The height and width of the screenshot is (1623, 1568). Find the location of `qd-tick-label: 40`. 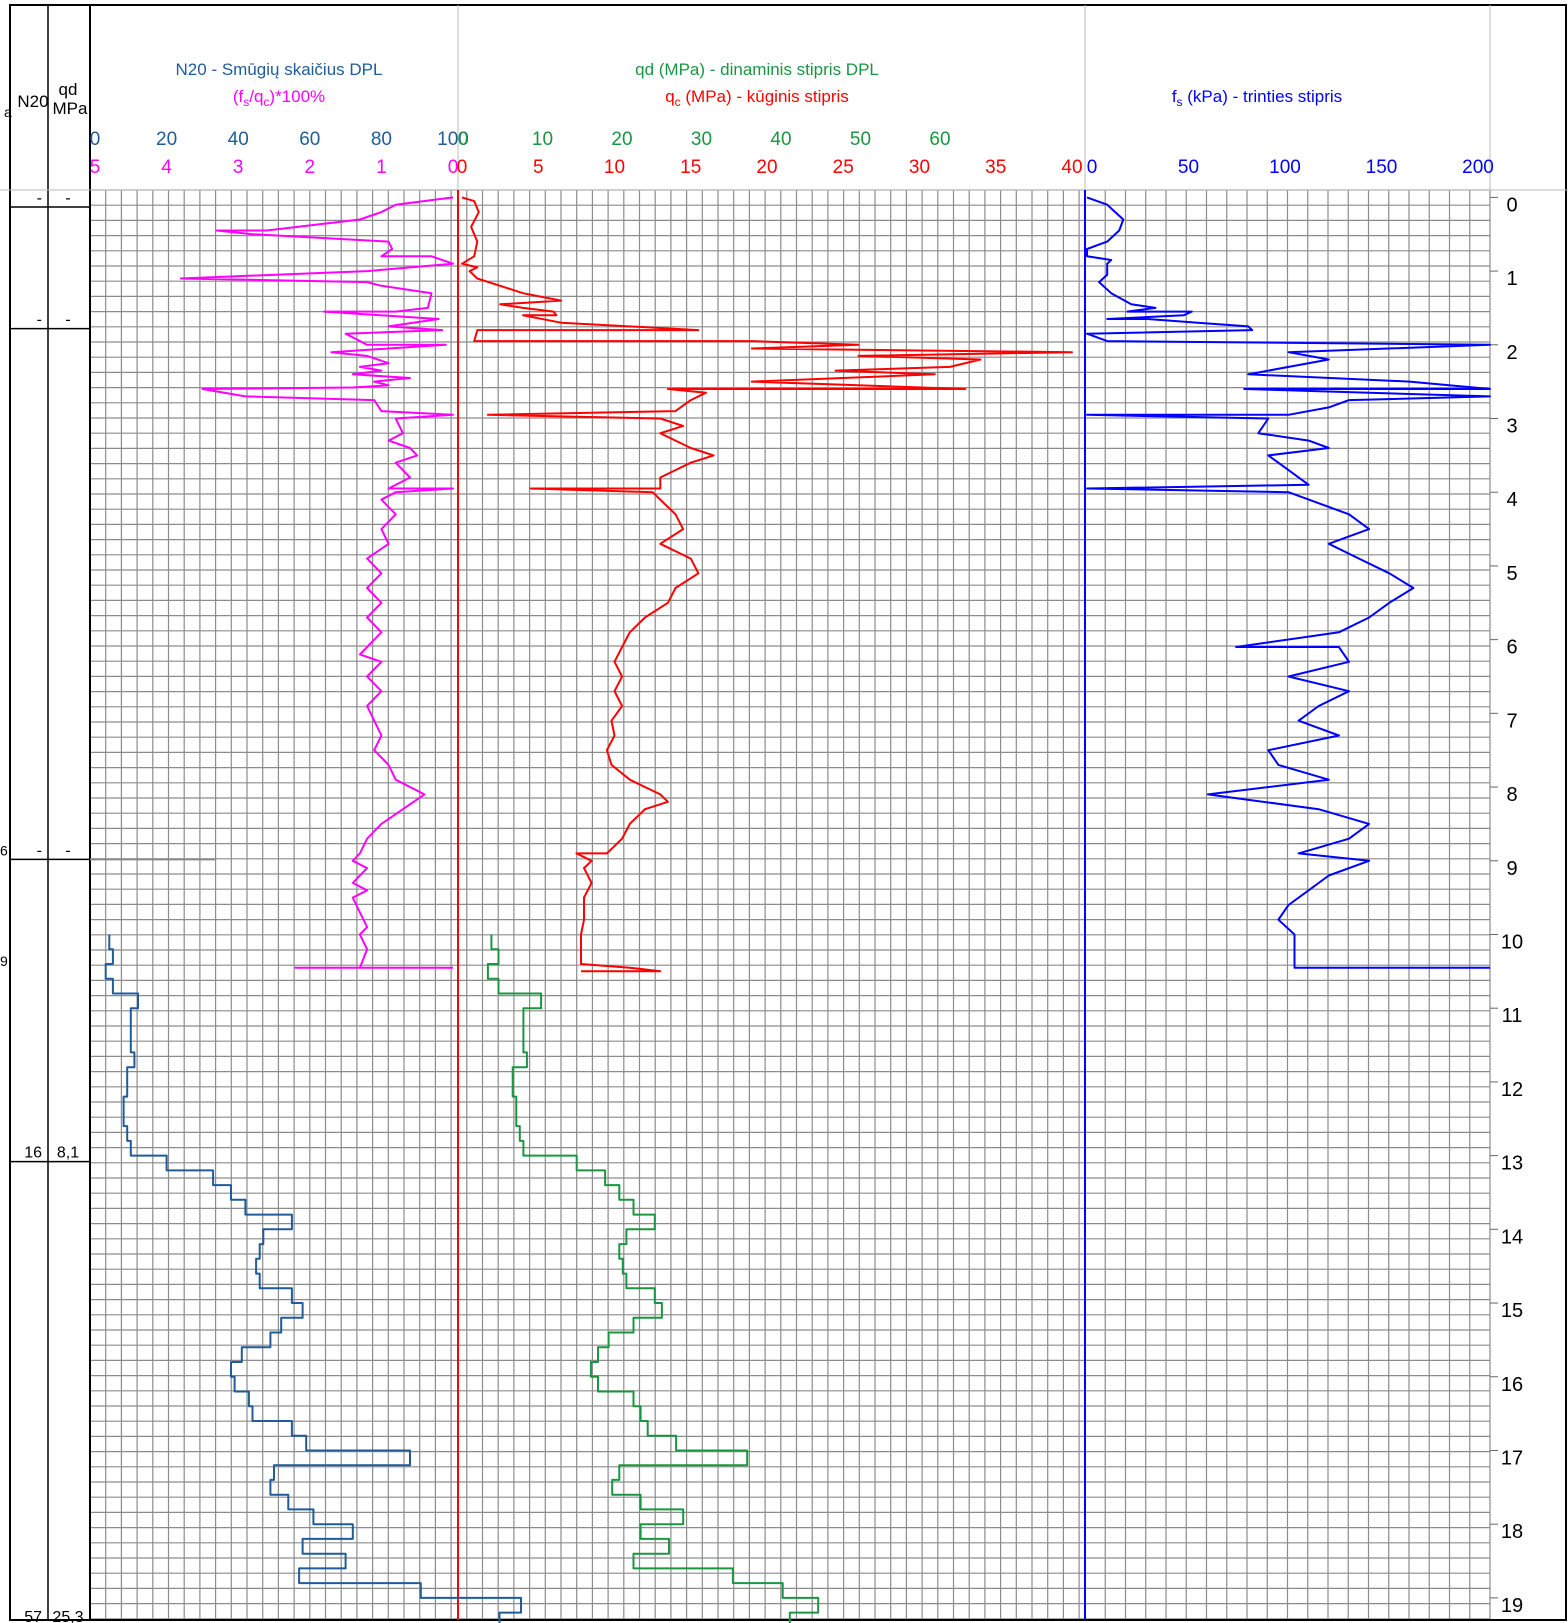

qd-tick-label: 40 is located at coordinates (780, 139).